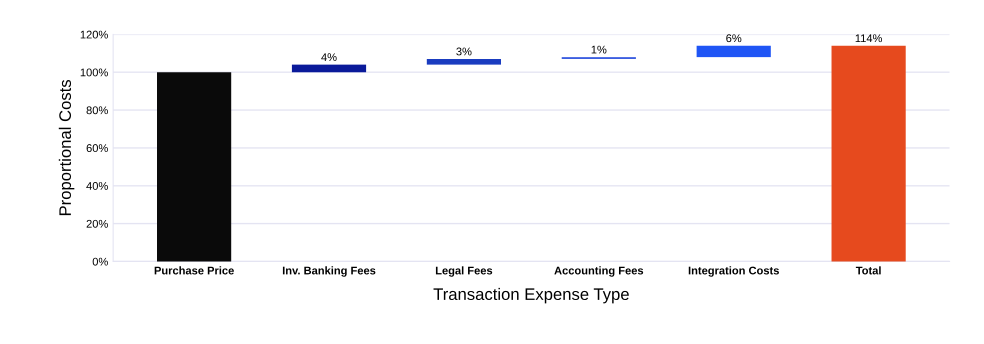 This screenshot has height=344, width=984. What do you see at coordinates (531, 296) in the screenshot?
I see `x-axis-title: Transaction Expense Type` at bounding box center [531, 296].